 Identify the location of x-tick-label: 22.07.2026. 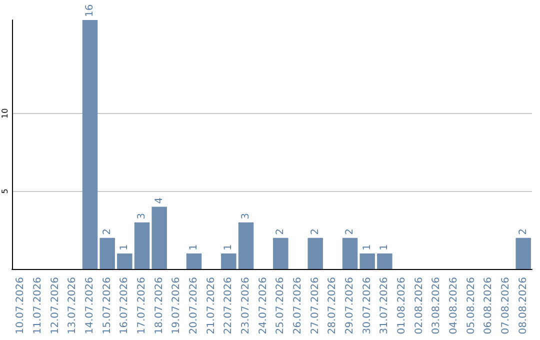
(228, 305).